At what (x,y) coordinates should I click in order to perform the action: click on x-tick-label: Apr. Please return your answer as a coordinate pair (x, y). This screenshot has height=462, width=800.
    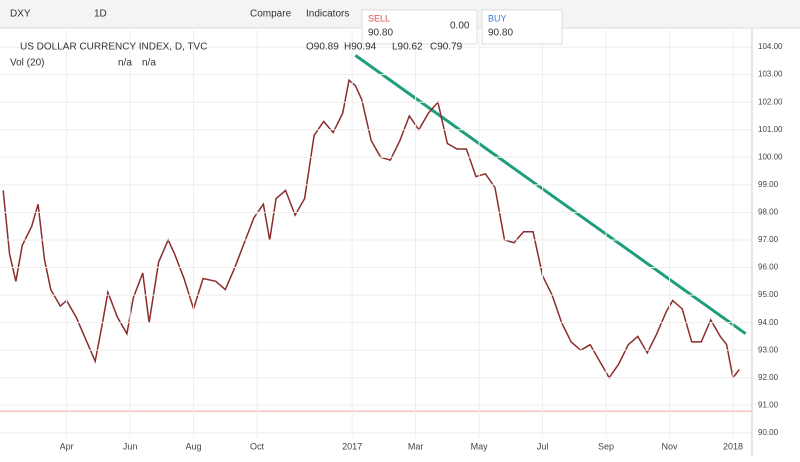
    Looking at the image, I should click on (67, 446).